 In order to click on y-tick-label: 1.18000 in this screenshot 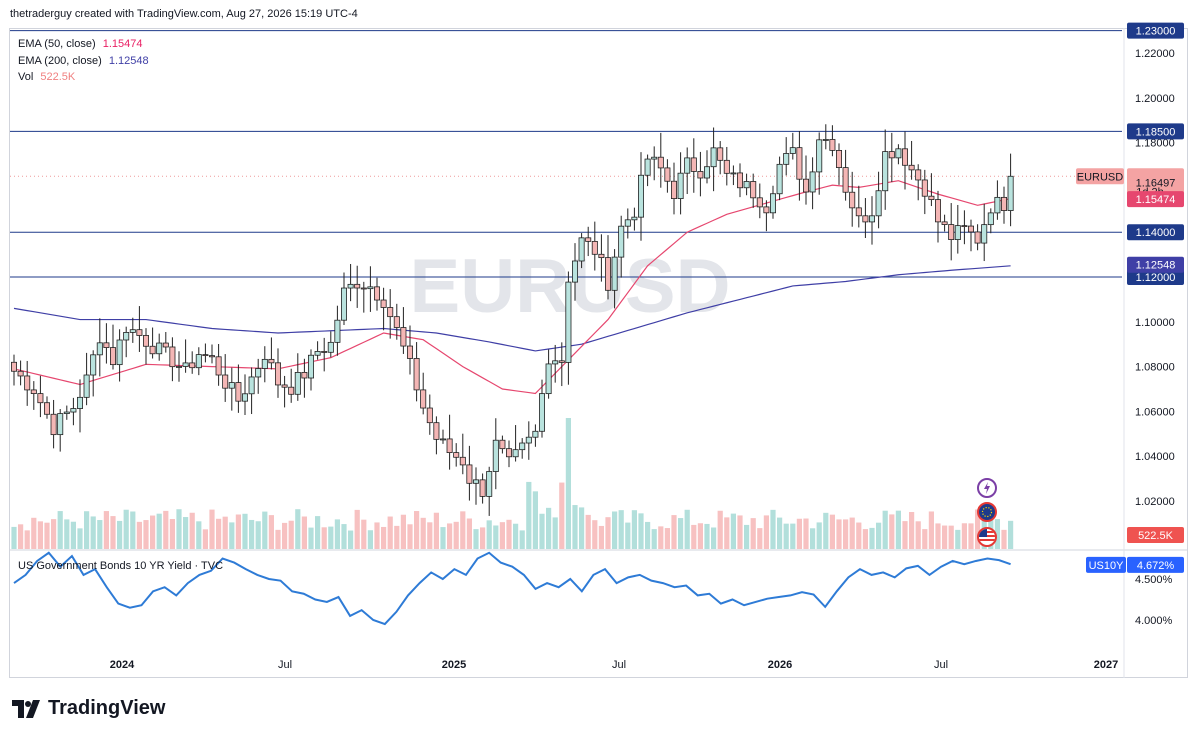, I will do `click(1155, 144)`.